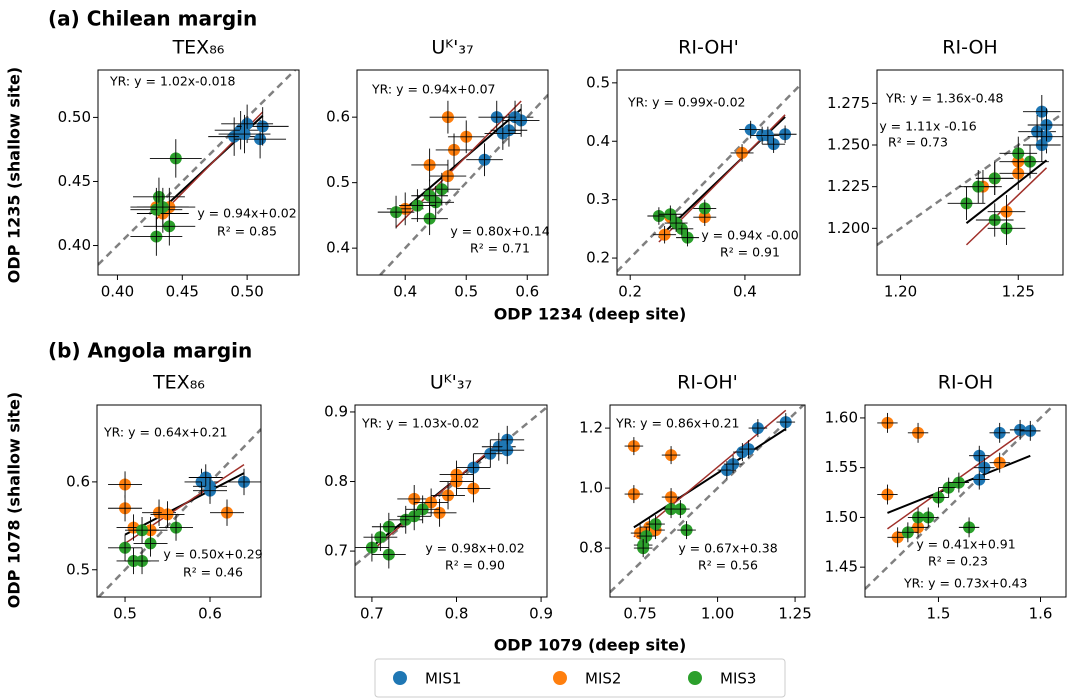  Describe the element at coordinates (74, 181) in the screenshot. I see `y-tick-label: 0.45` at that location.